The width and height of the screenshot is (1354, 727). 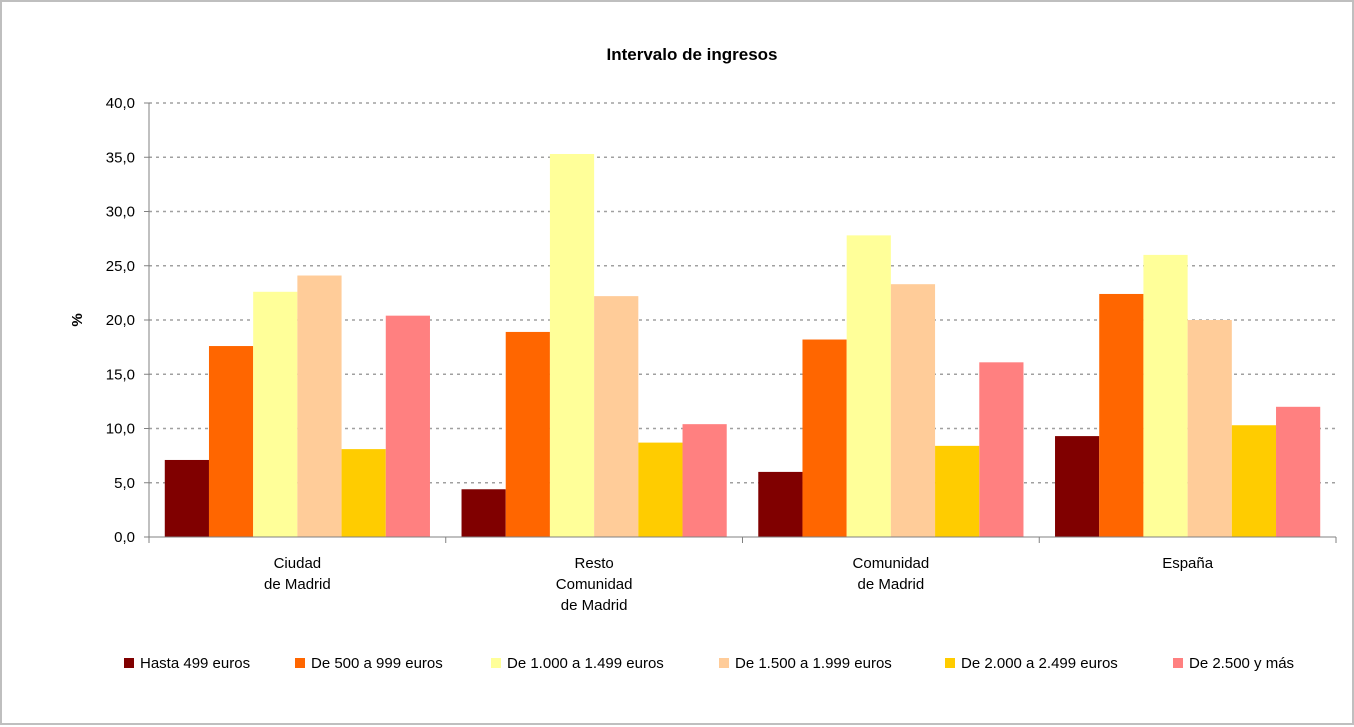 I want to click on legend-item: De 1.000 a 1.499 euros, so click(x=577, y=663).